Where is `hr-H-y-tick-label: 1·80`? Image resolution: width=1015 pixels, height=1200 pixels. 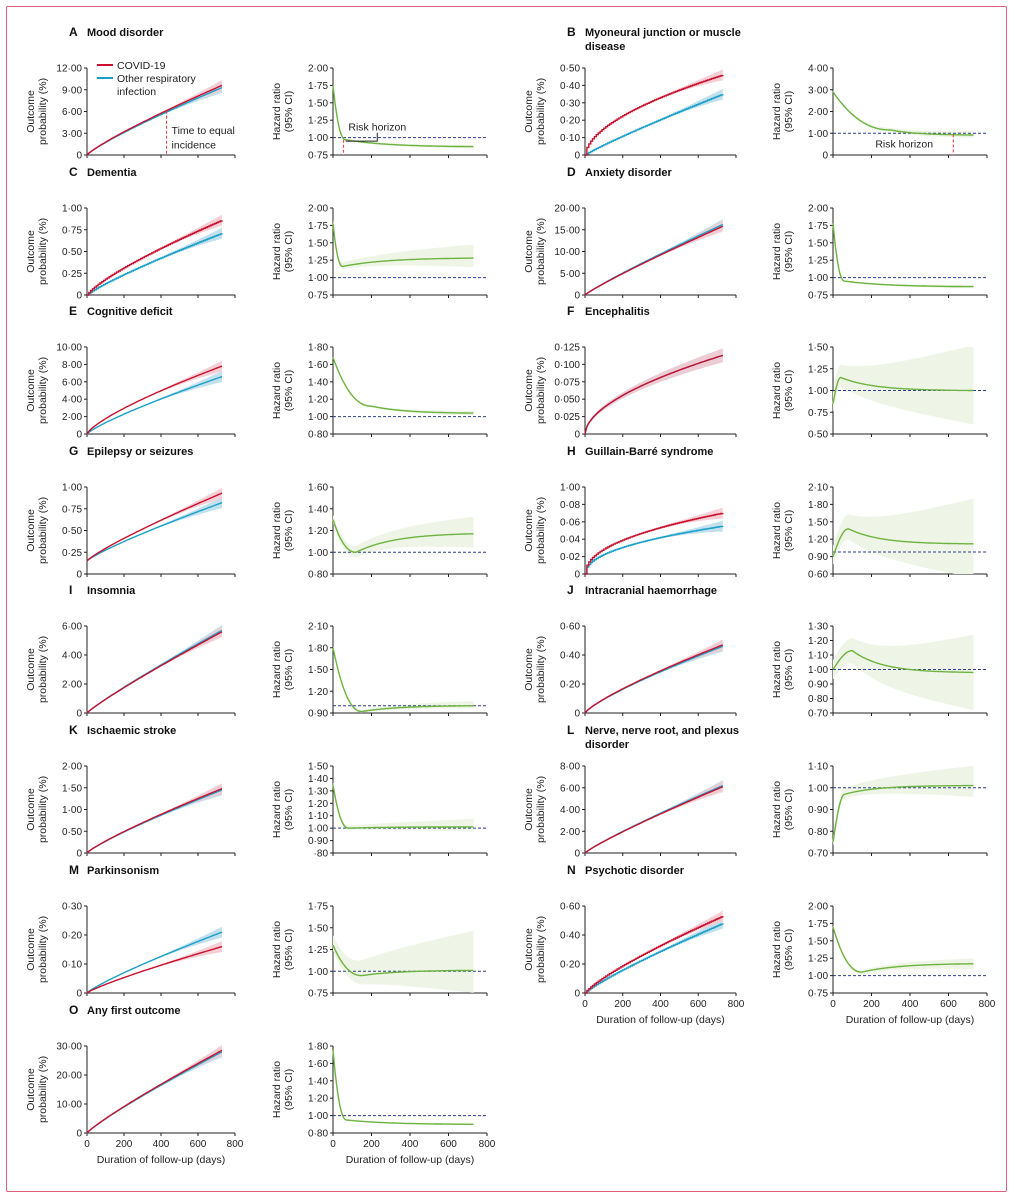 hr-H-y-tick-label: 1·80 is located at coordinates (818, 505).